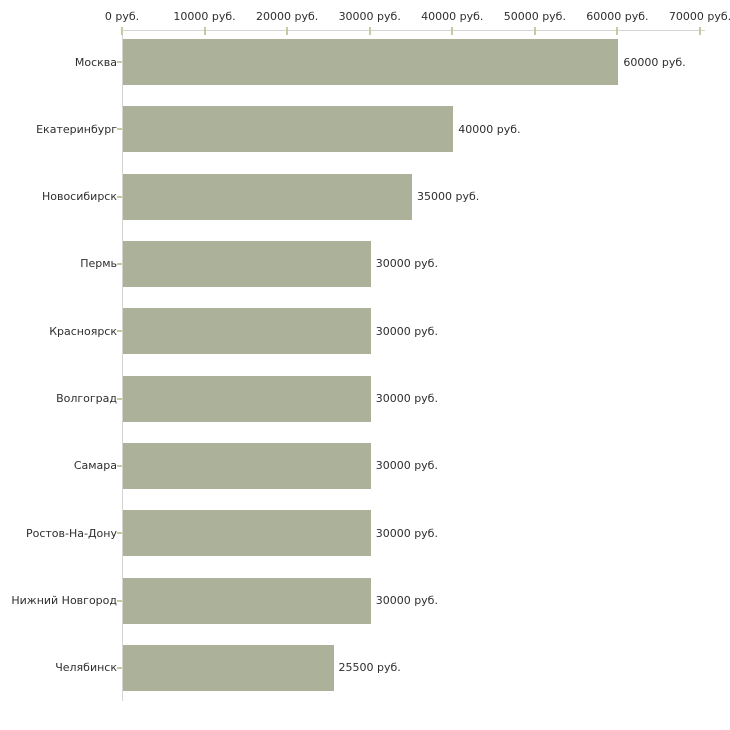  I want to click on category-label: Екатеринбург, so click(76, 129).